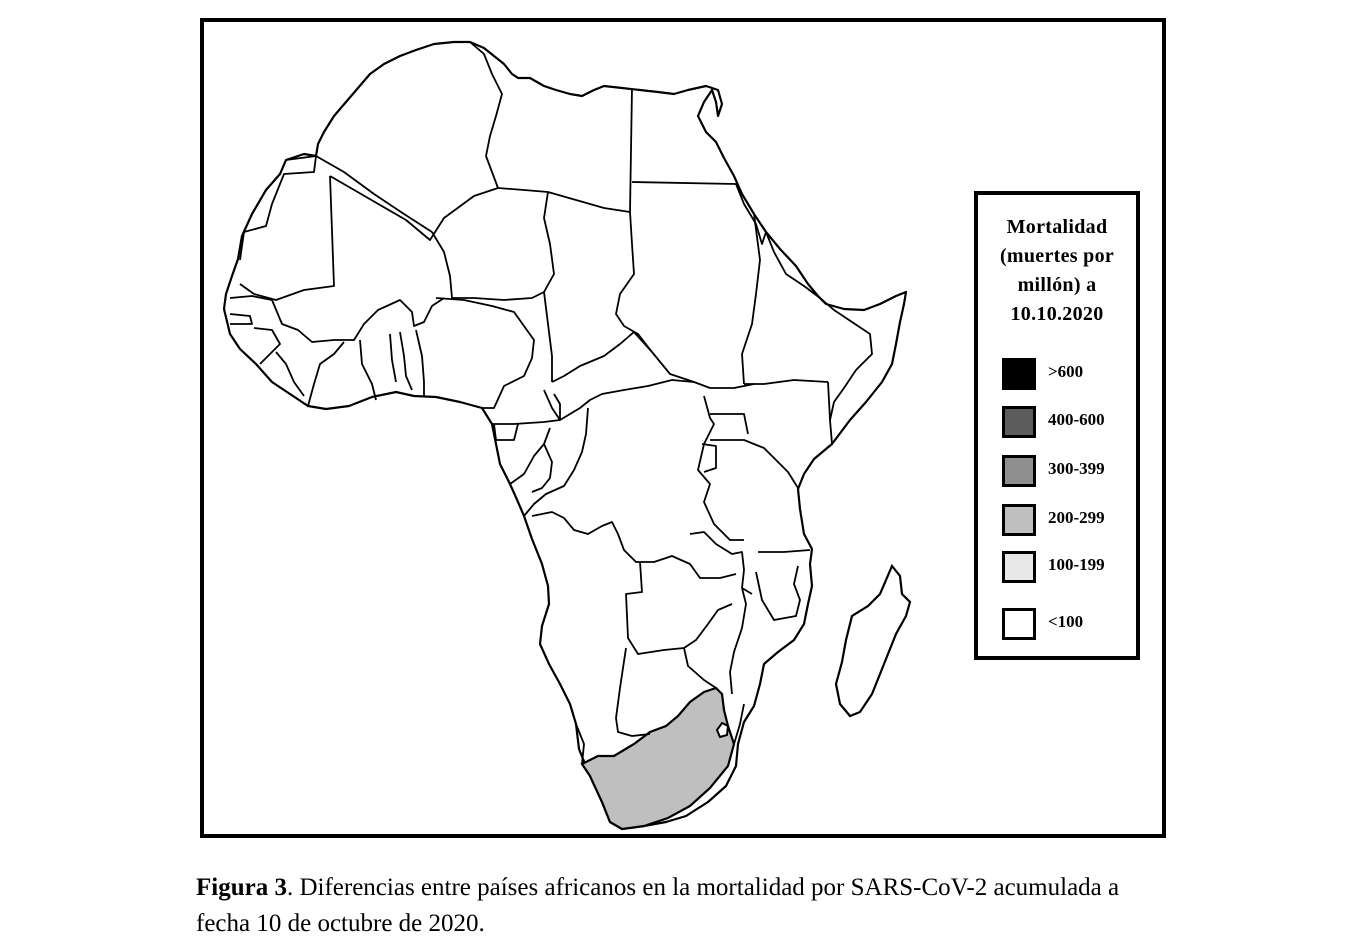  I want to click on legend-label: 200-299, so click(1076, 517).